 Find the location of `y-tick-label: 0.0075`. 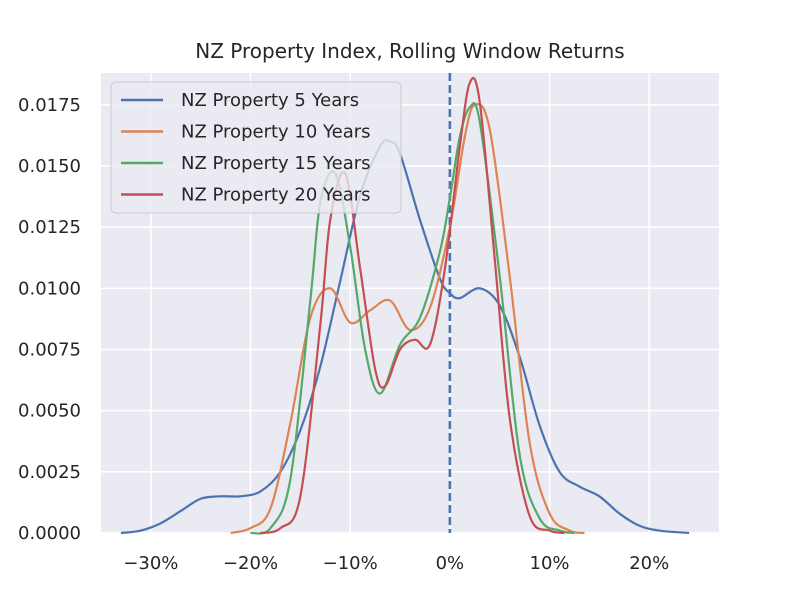

y-tick-label: 0.0075 is located at coordinates (49, 349).